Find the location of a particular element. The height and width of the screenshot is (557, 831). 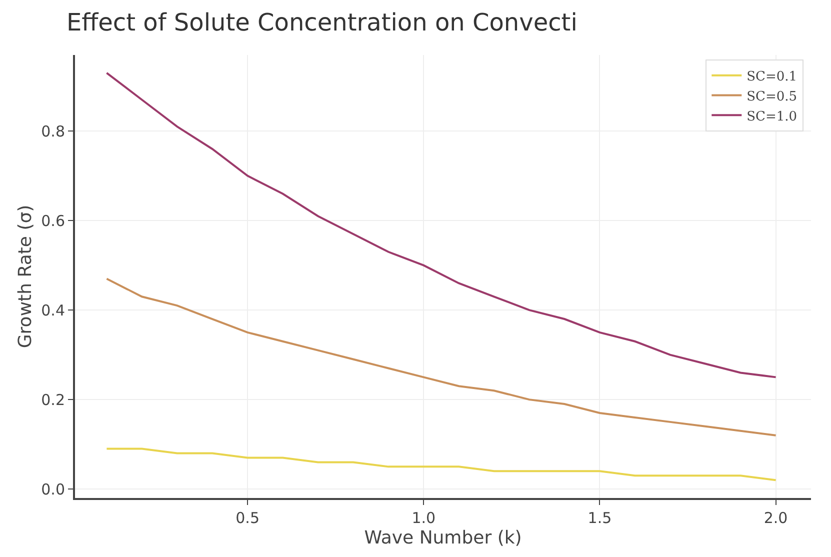

x-tick-label: 1.5 is located at coordinates (600, 518).